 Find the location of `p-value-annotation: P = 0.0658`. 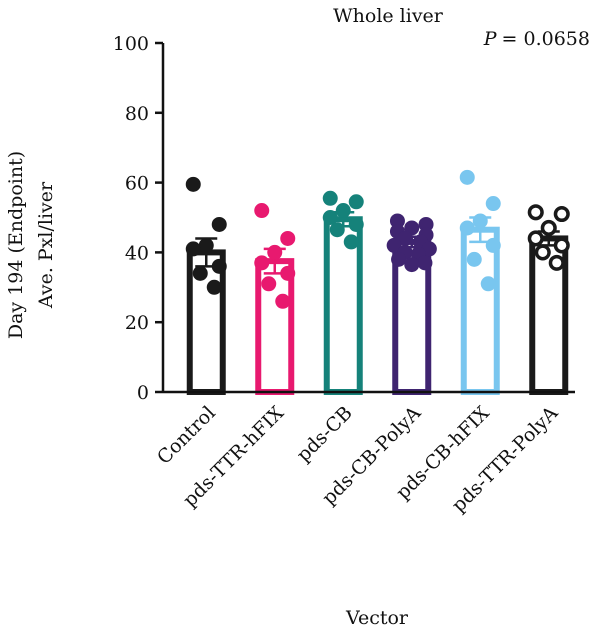

p-value-annotation: P = 0.0658 is located at coordinates (536, 39).